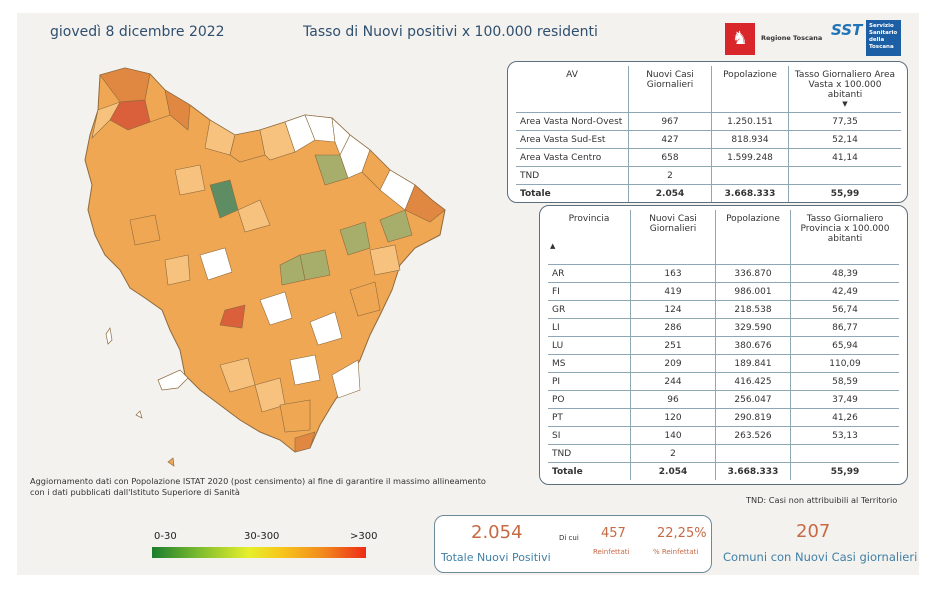  Describe the element at coordinates (589, 363) in the screenshot. I see `table-cell: MS` at that location.